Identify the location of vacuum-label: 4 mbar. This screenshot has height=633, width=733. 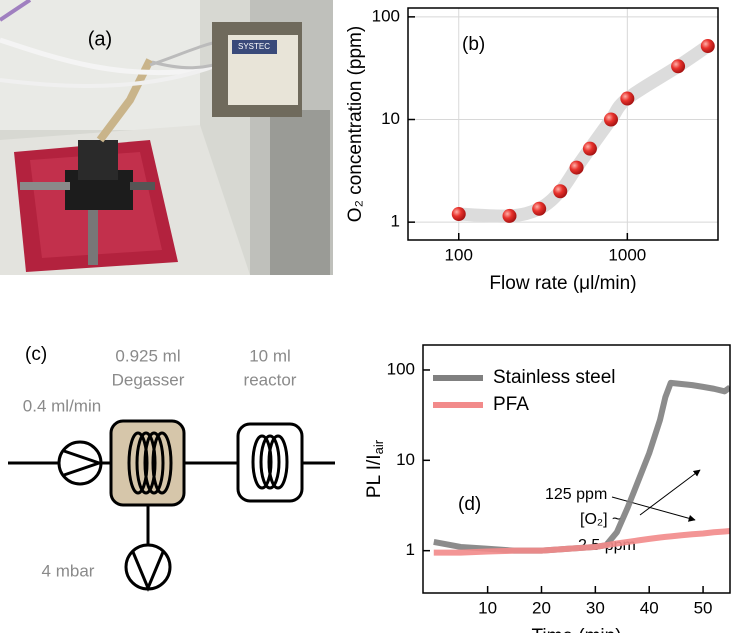
(68, 570).